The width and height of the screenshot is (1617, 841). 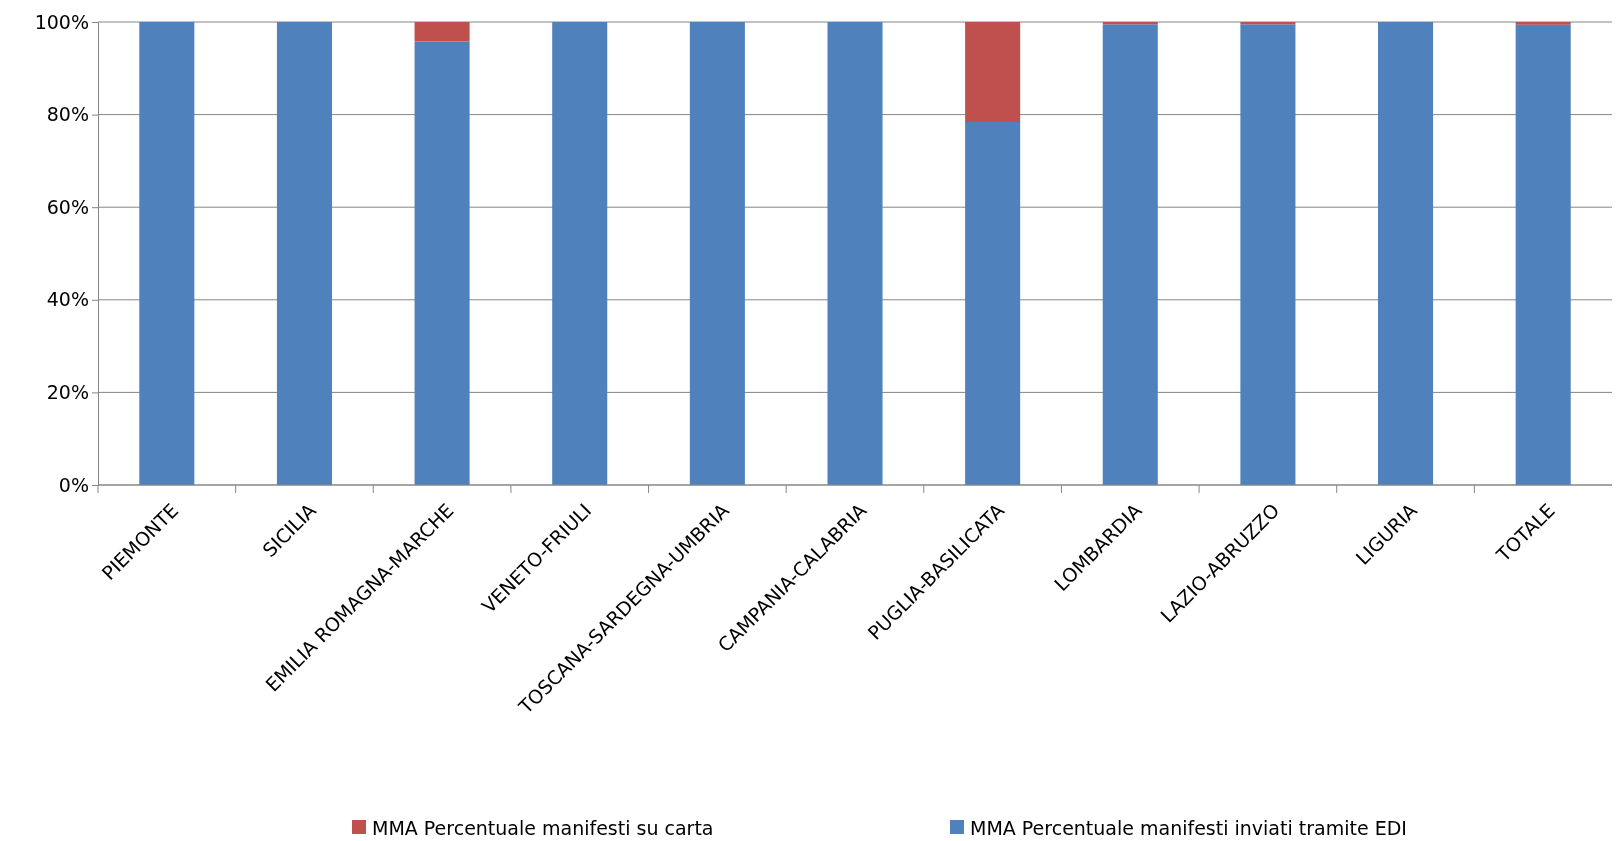 What do you see at coordinates (1188, 827) in the screenshot?
I see `legend-label: MMA Percentuale manifesti inviati tramite EDI` at bounding box center [1188, 827].